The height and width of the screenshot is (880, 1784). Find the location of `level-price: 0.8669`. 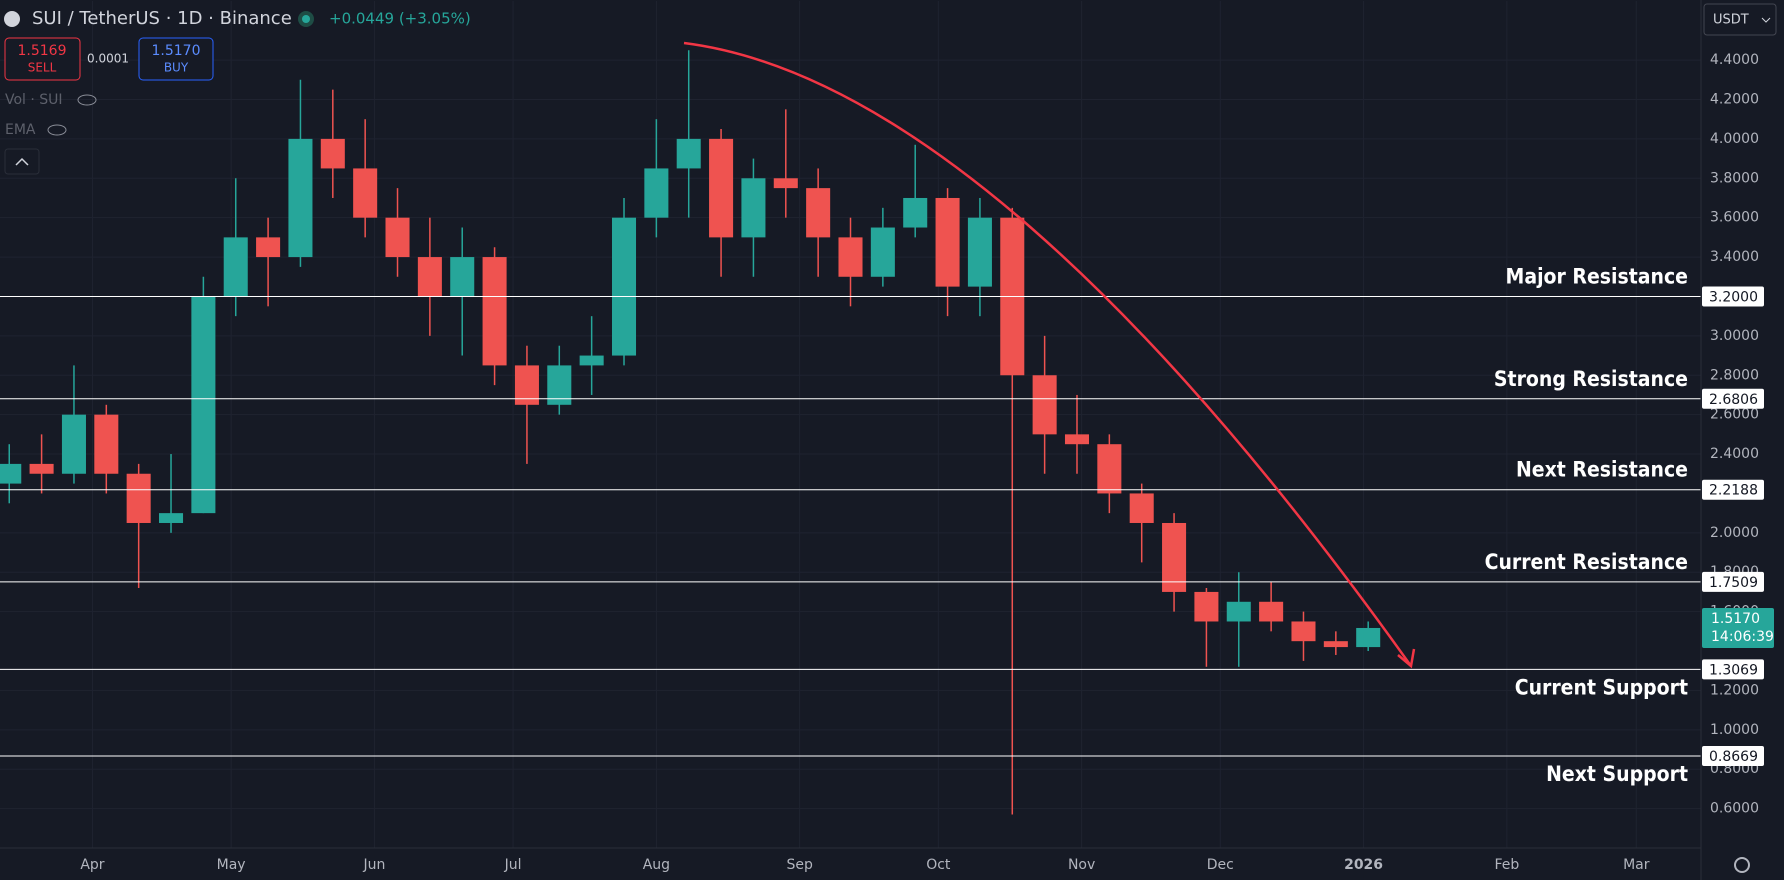

level-price: 0.8669 is located at coordinates (1733, 757).